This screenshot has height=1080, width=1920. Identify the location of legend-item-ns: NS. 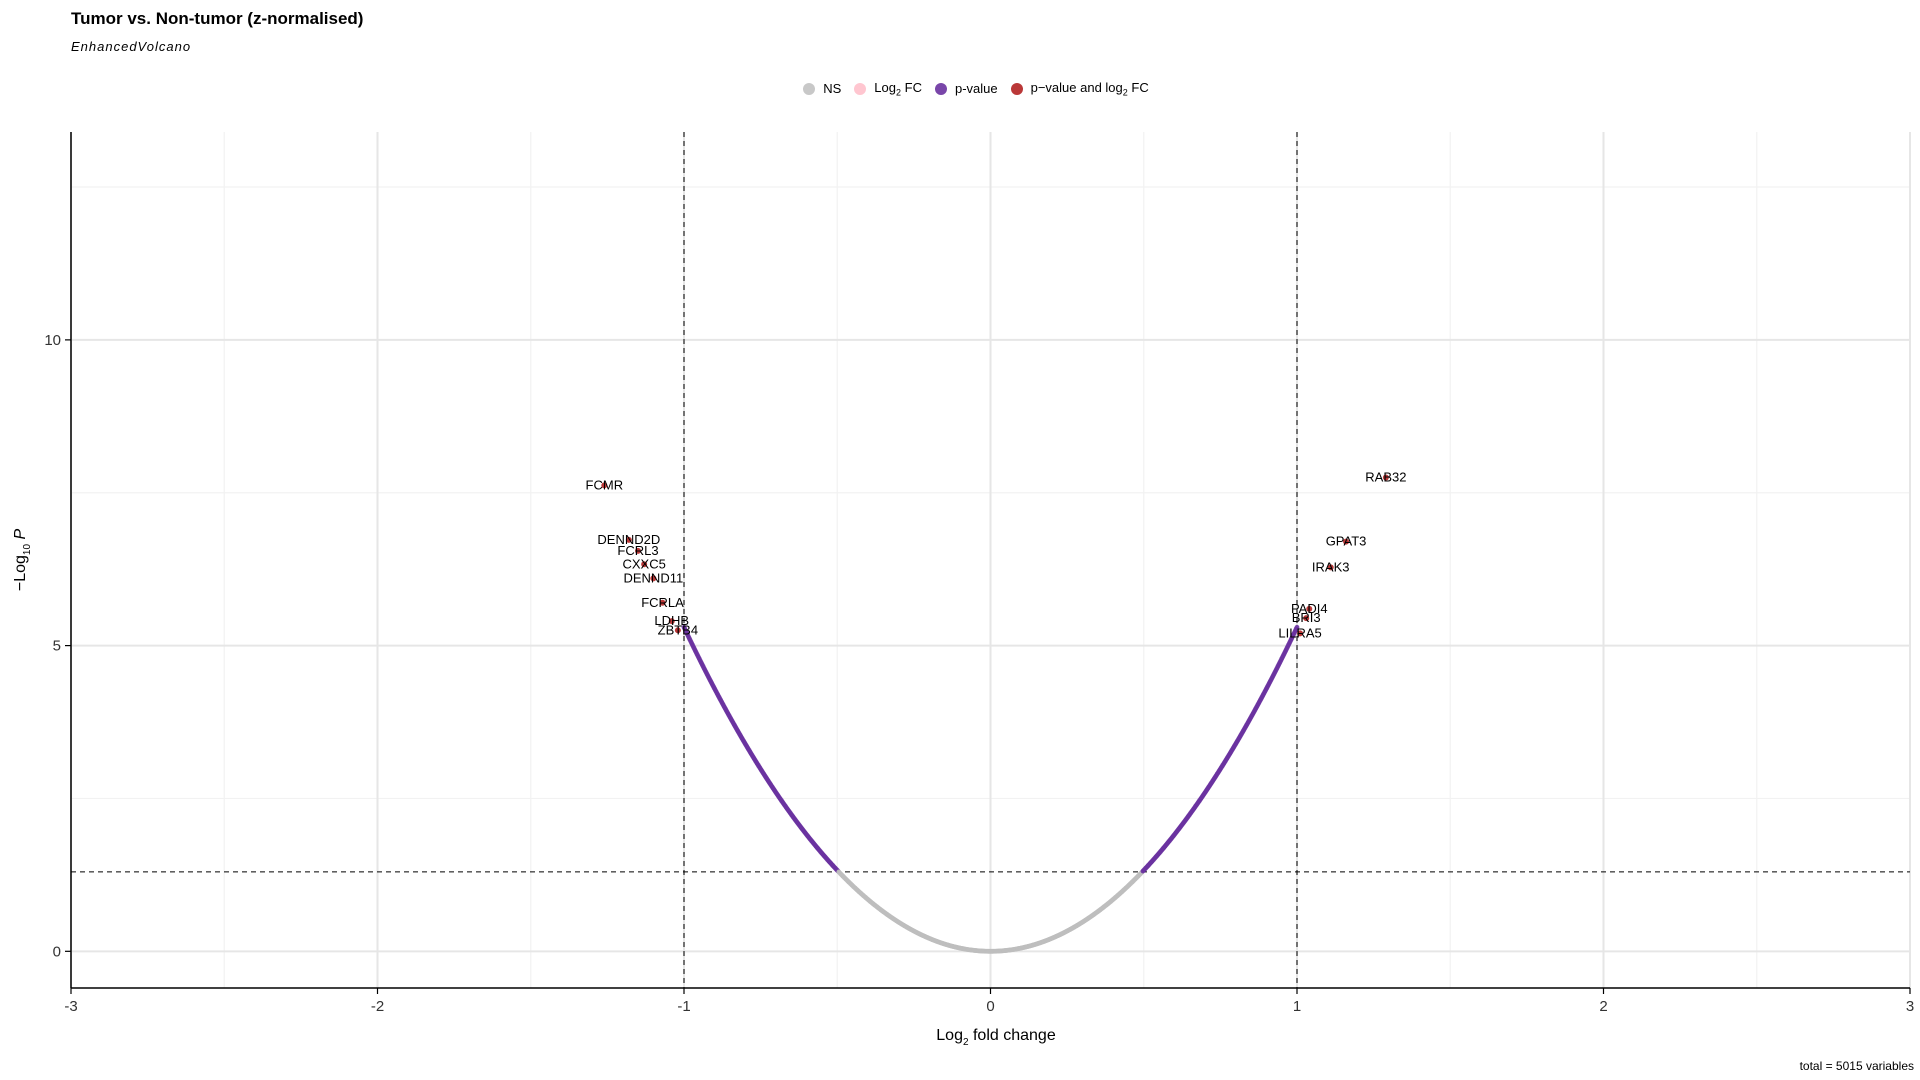
(822, 88).